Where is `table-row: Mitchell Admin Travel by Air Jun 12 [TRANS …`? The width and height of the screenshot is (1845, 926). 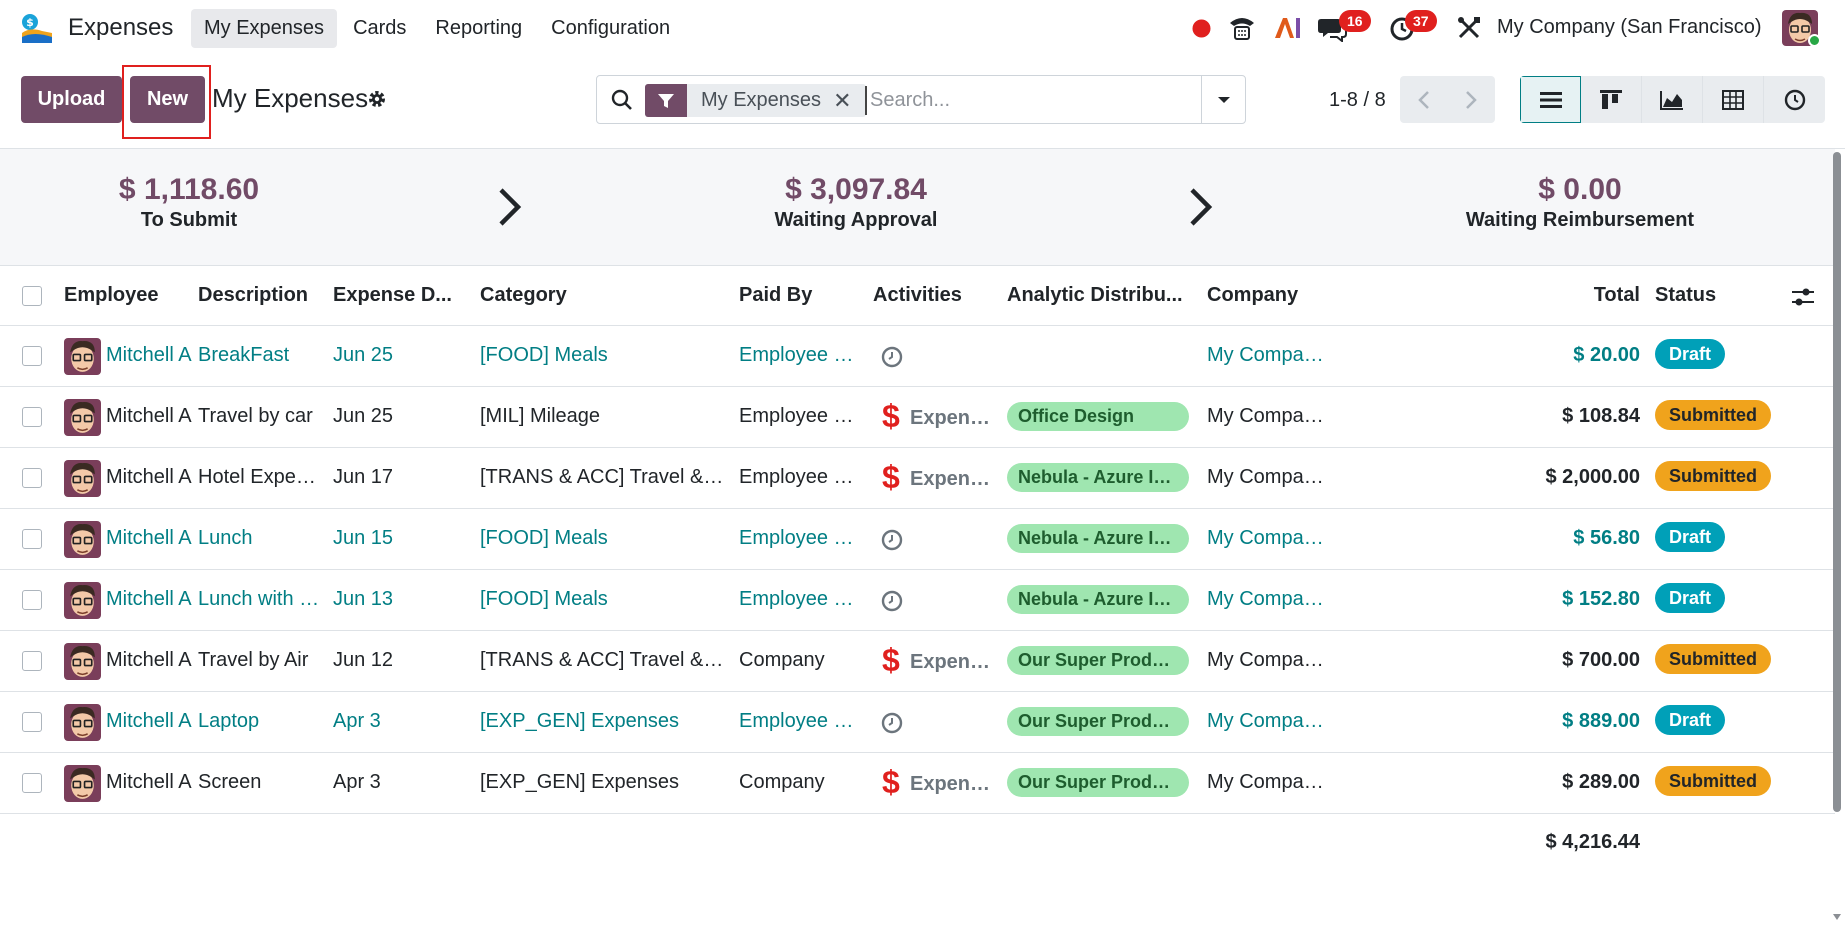 table-row: Mitchell Admin Travel by Air Jun 12 [TRANS … is located at coordinates (917, 661).